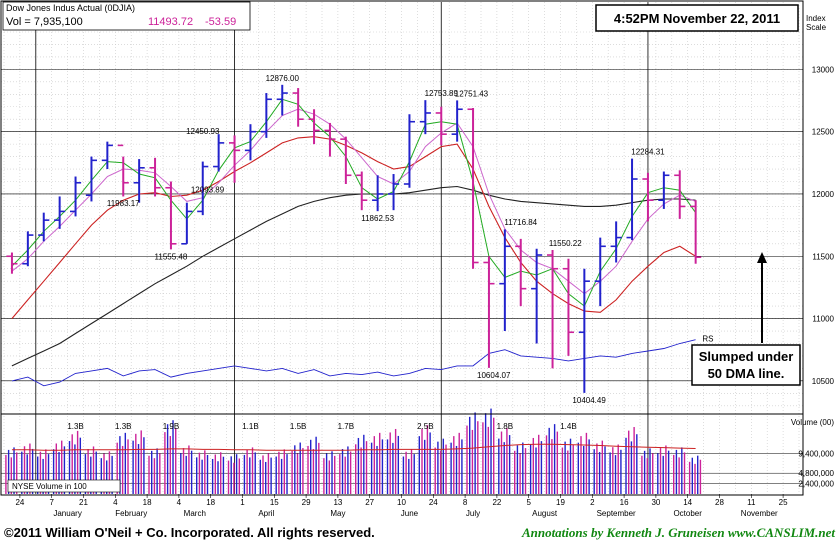 The height and width of the screenshot is (542, 840). I want to click on x-tick-label: 27, so click(369, 502).